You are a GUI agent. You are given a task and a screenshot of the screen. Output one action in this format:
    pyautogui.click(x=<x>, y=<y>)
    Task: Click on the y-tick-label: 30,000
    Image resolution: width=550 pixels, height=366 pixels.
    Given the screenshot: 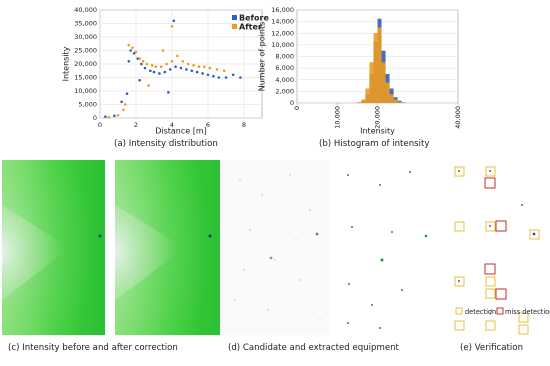 What is the action you would take?
    pyautogui.click(x=85, y=37)
    